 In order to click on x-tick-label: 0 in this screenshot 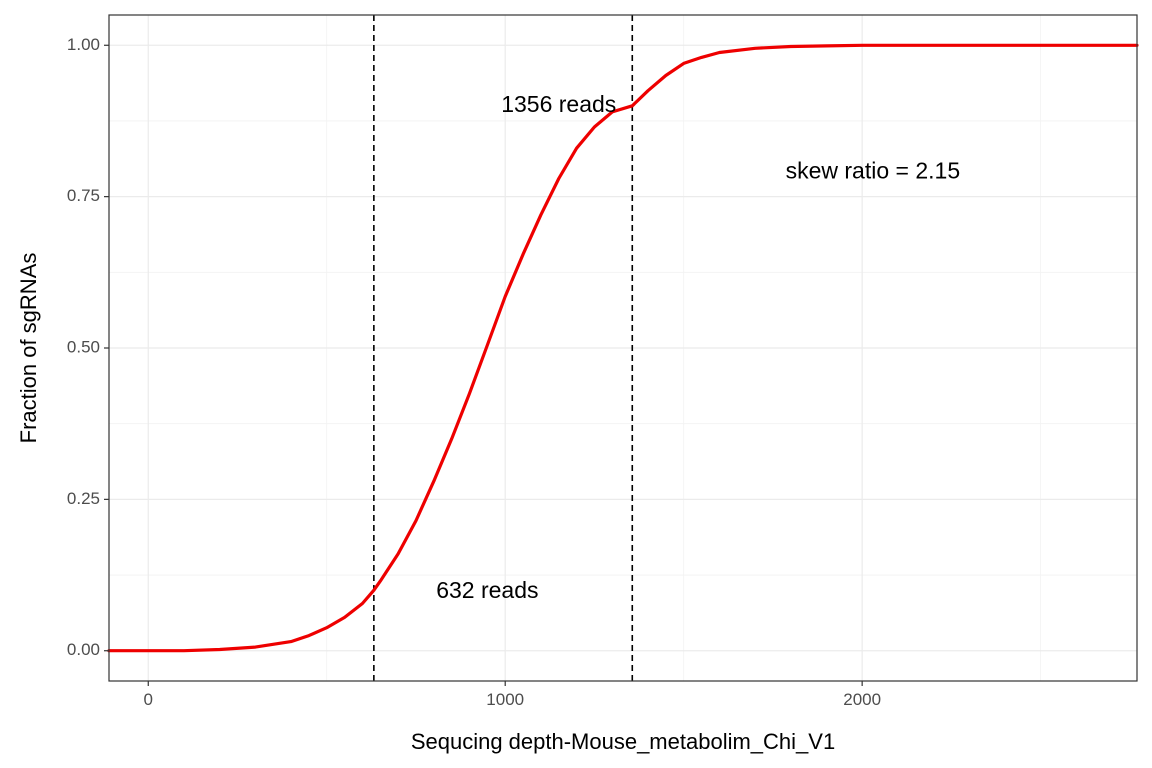, I will do `click(148, 699)`.